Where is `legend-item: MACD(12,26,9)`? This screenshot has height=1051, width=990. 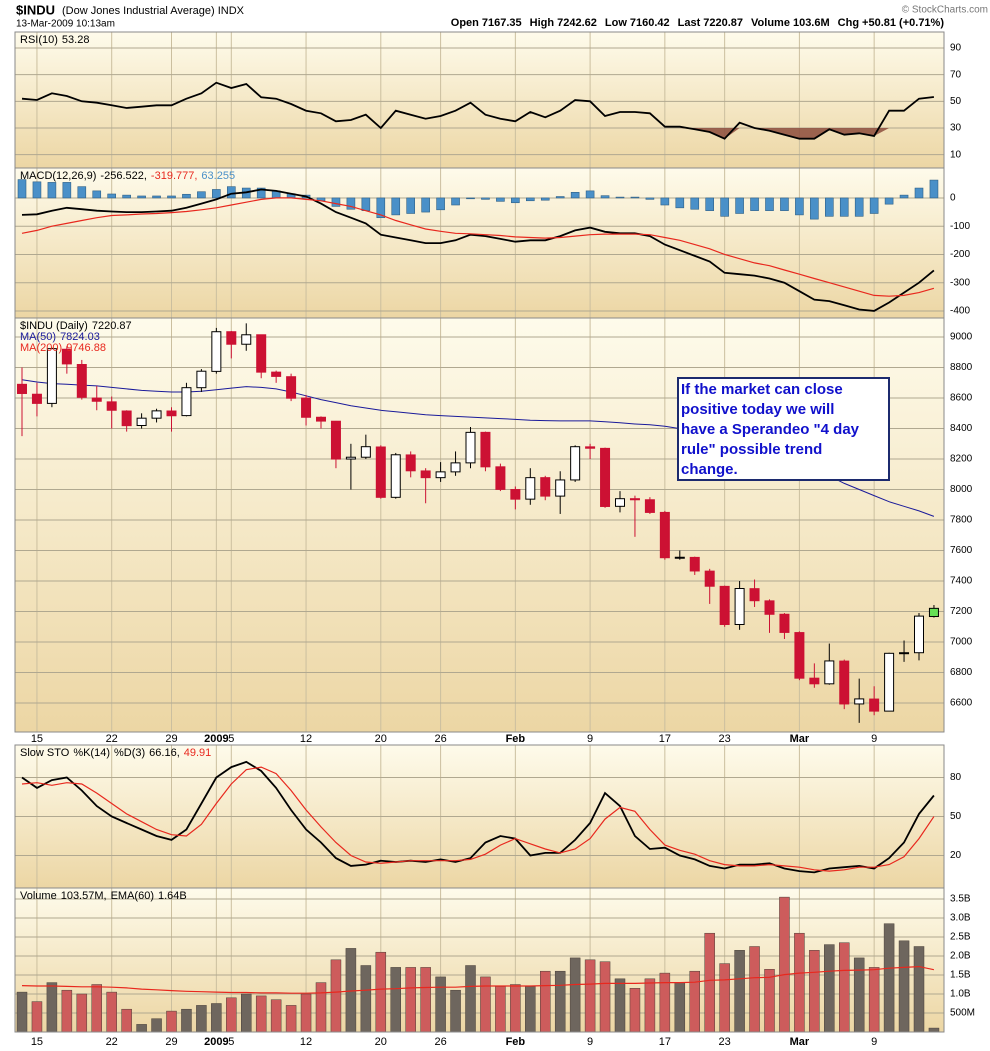 legend-item: MACD(12,26,9) is located at coordinates (58, 176).